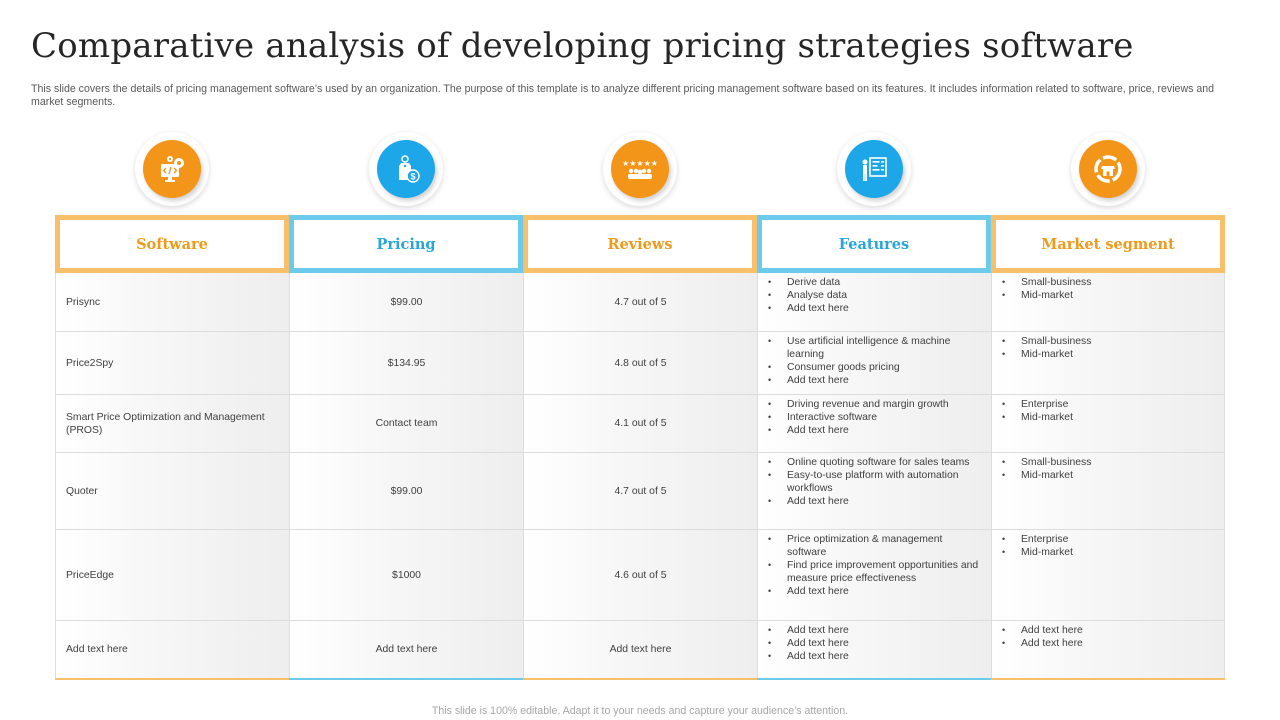 The height and width of the screenshot is (720, 1280). Describe the element at coordinates (874, 462) in the screenshot. I see `feature-item: Online quoting software for sales teams` at that location.